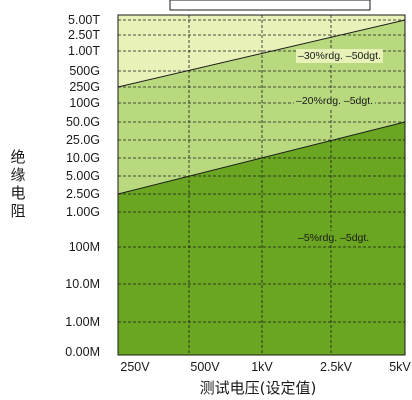  Describe the element at coordinates (84, 71) in the screenshot. I see `y-tick-label: 500G` at that location.